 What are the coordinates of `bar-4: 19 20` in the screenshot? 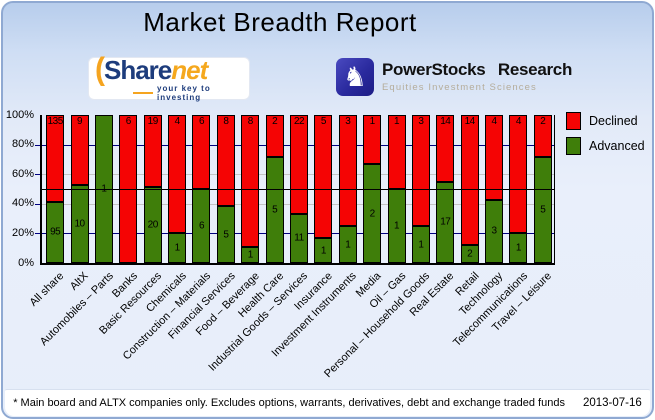 It's located at (152, 189).